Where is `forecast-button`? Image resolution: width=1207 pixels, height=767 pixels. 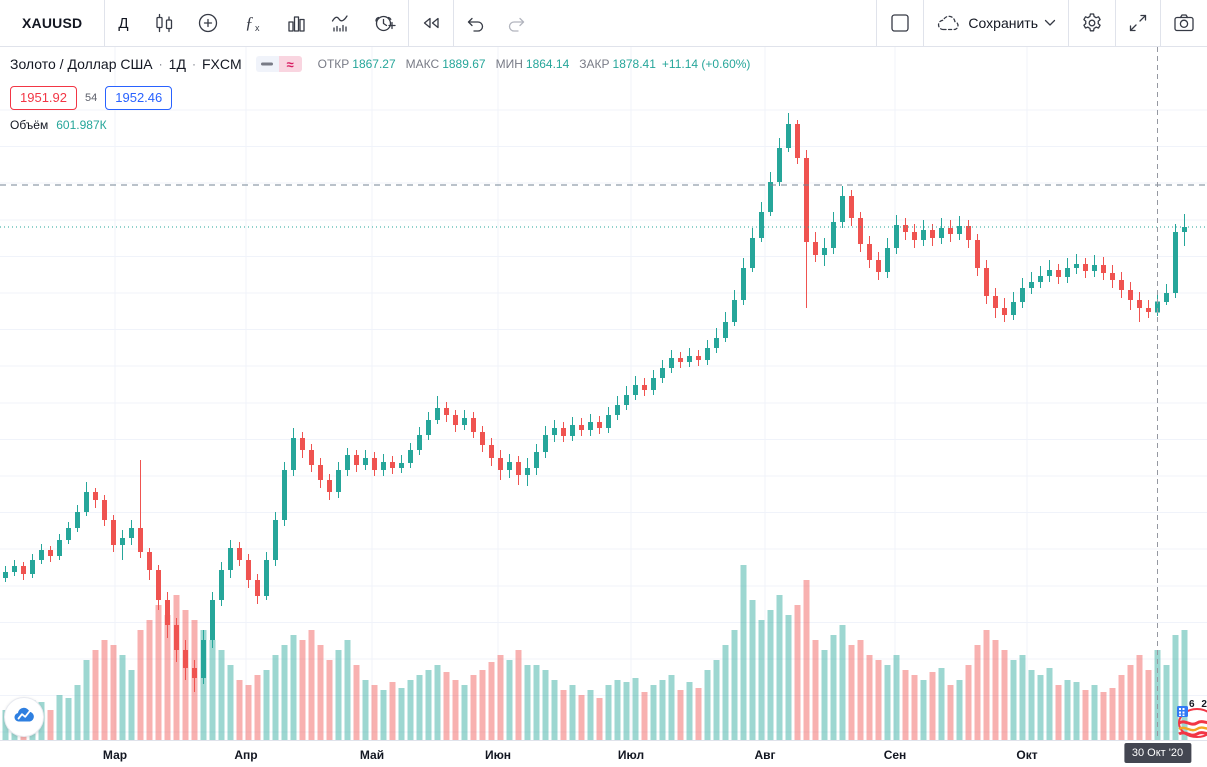
forecast-button is located at coordinates (340, 23).